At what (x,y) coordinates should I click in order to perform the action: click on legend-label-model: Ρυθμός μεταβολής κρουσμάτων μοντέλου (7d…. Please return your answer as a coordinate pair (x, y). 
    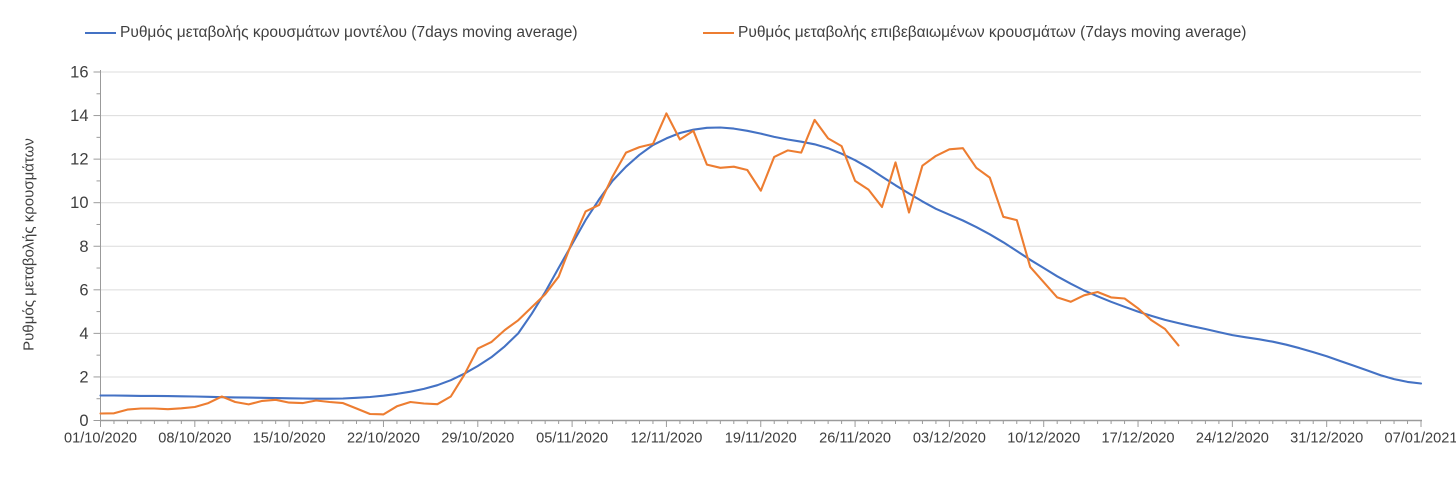
    Looking at the image, I should click on (349, 32).